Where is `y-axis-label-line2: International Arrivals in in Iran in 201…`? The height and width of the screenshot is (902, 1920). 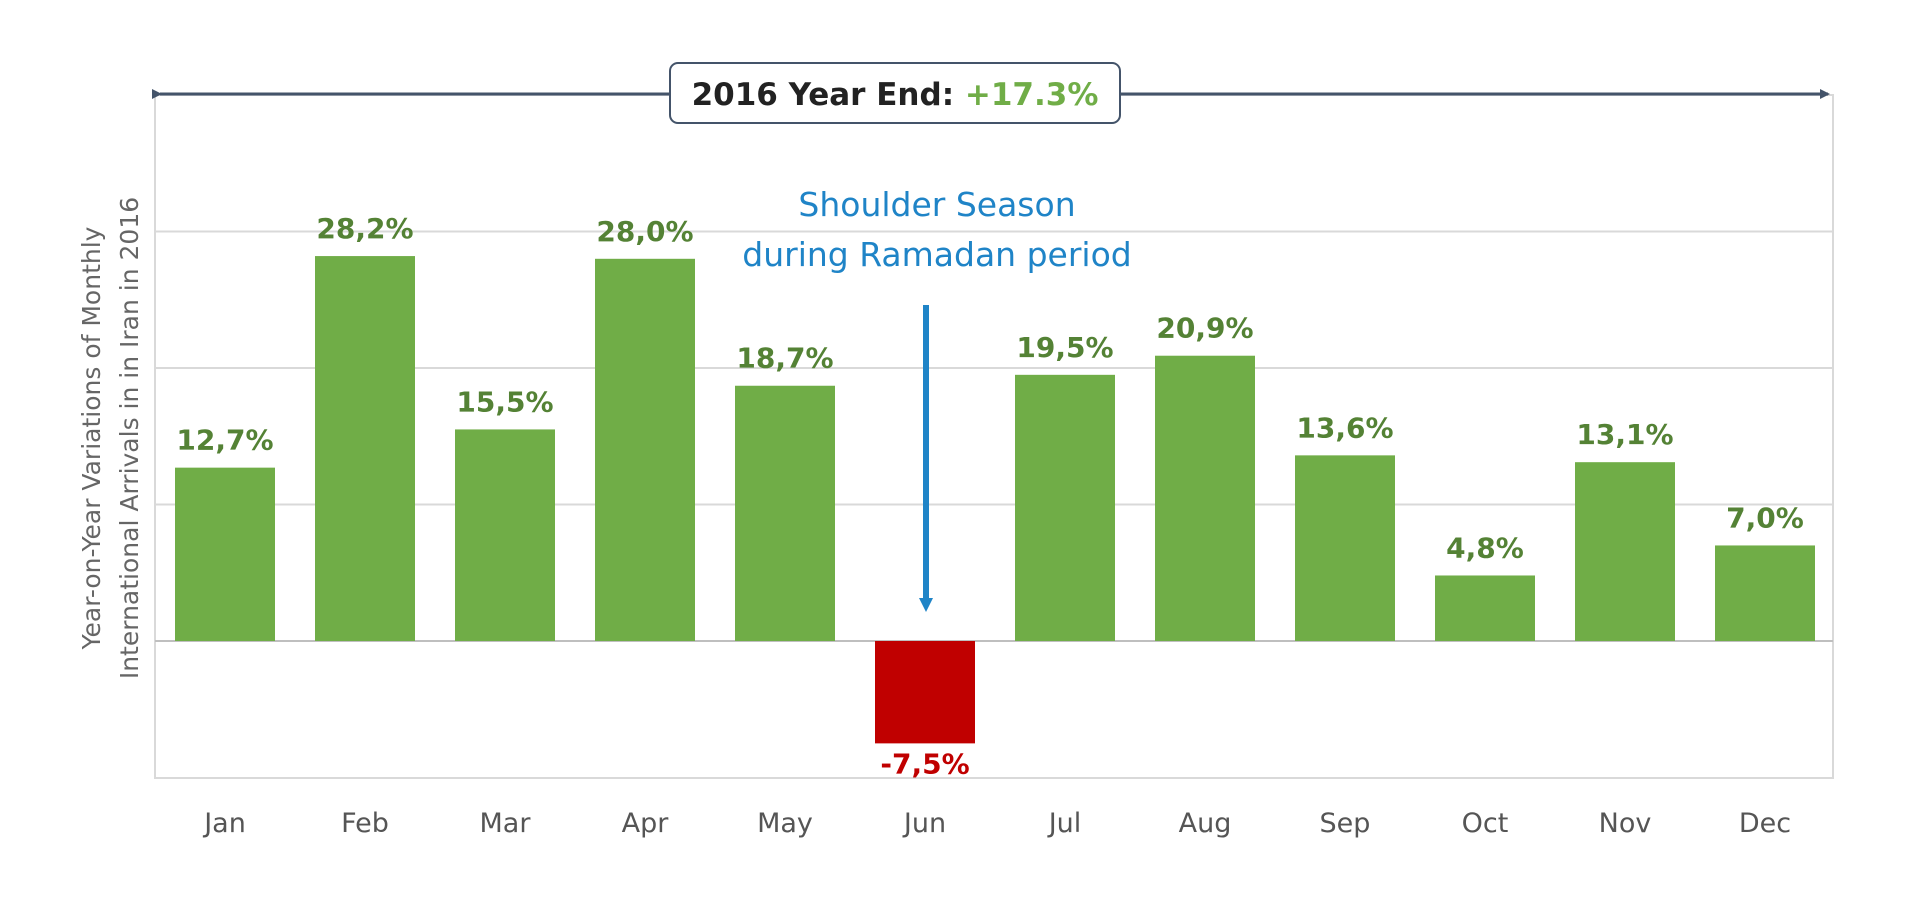 y-axis-label-line2: International Arrivals in in Iran in 201… is located at coordinates (129, 438).